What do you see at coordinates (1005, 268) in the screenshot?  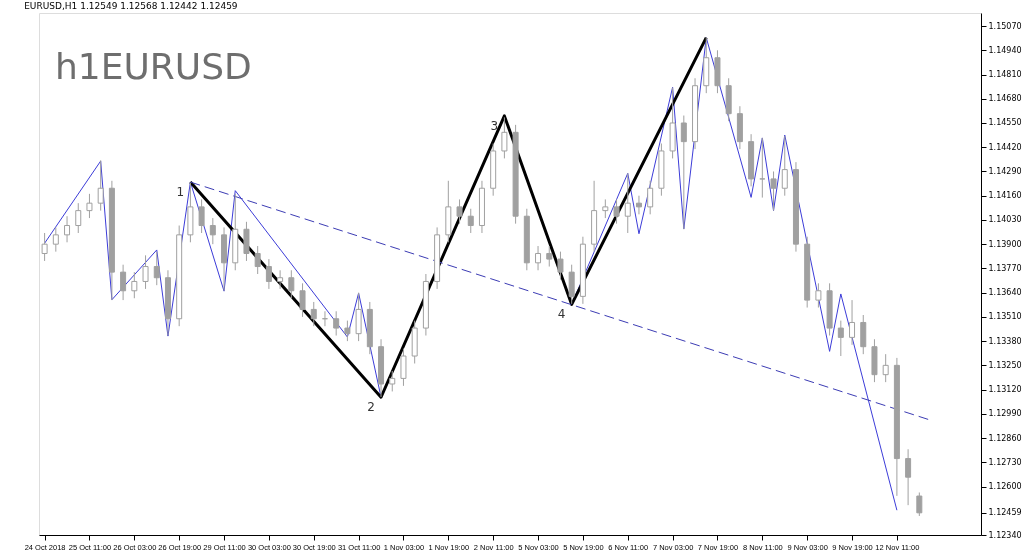 I see `y-tick-label: 1.13770` at bounding box center [1005, 268].